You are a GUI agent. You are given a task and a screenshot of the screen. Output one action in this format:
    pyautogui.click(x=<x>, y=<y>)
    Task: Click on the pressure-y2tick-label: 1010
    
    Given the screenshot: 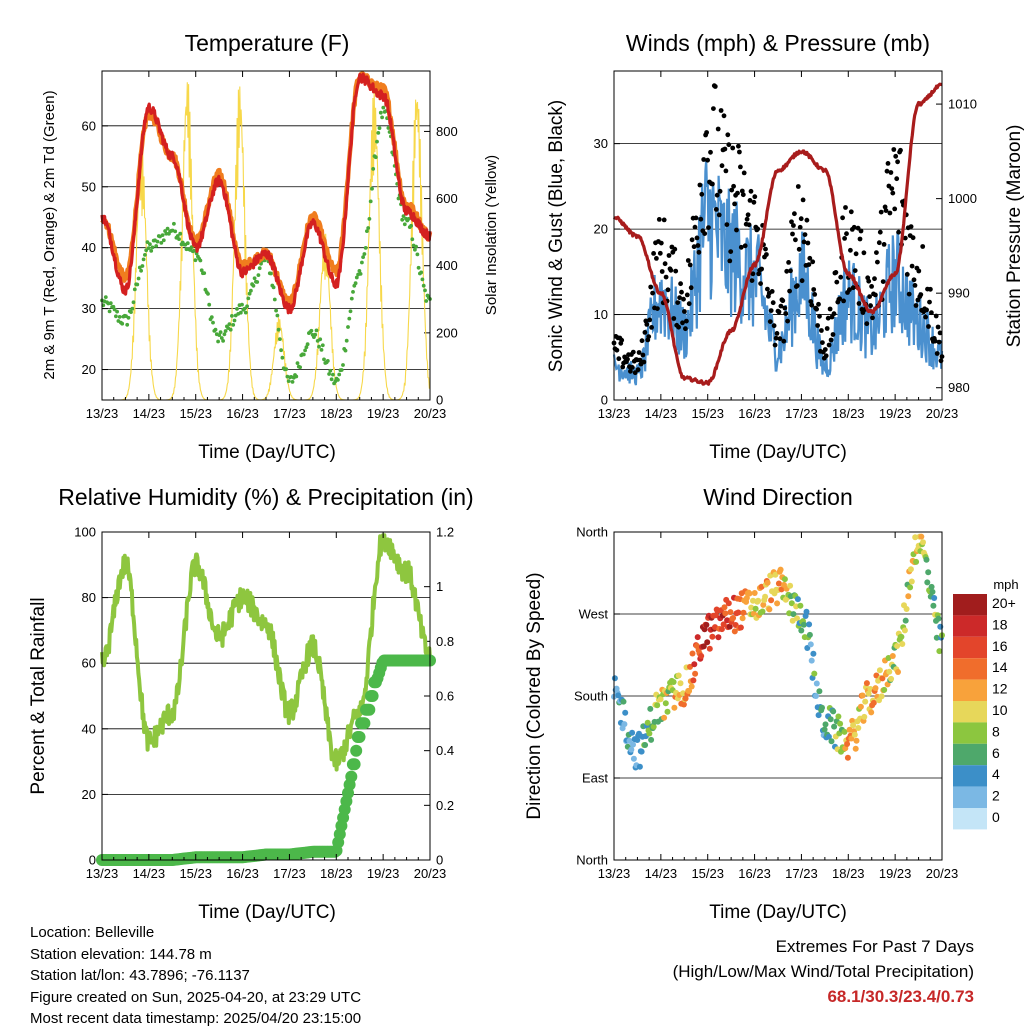 What is the action you would take?
    pyautogui.click(x=962, y=104)
    